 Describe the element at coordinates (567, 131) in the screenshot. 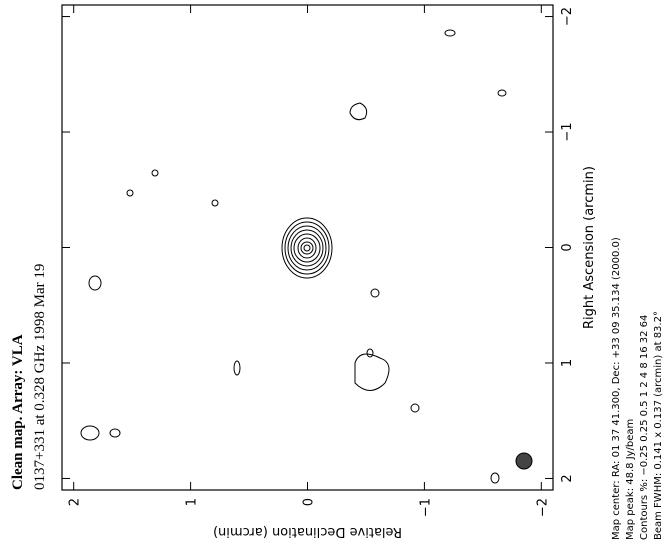

I see `x-tick-label: −1` at that location.